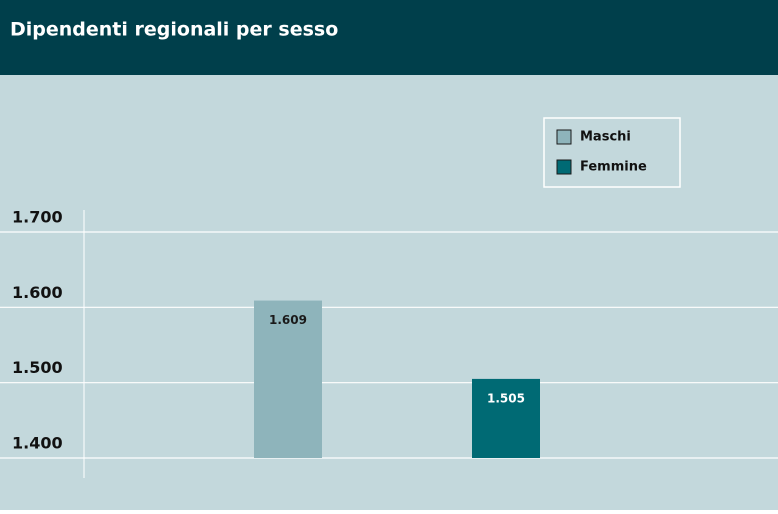  Describe the element at coordinates (37, 217) in the screenshot. I see `y-tick-label: 1.700` at that location.